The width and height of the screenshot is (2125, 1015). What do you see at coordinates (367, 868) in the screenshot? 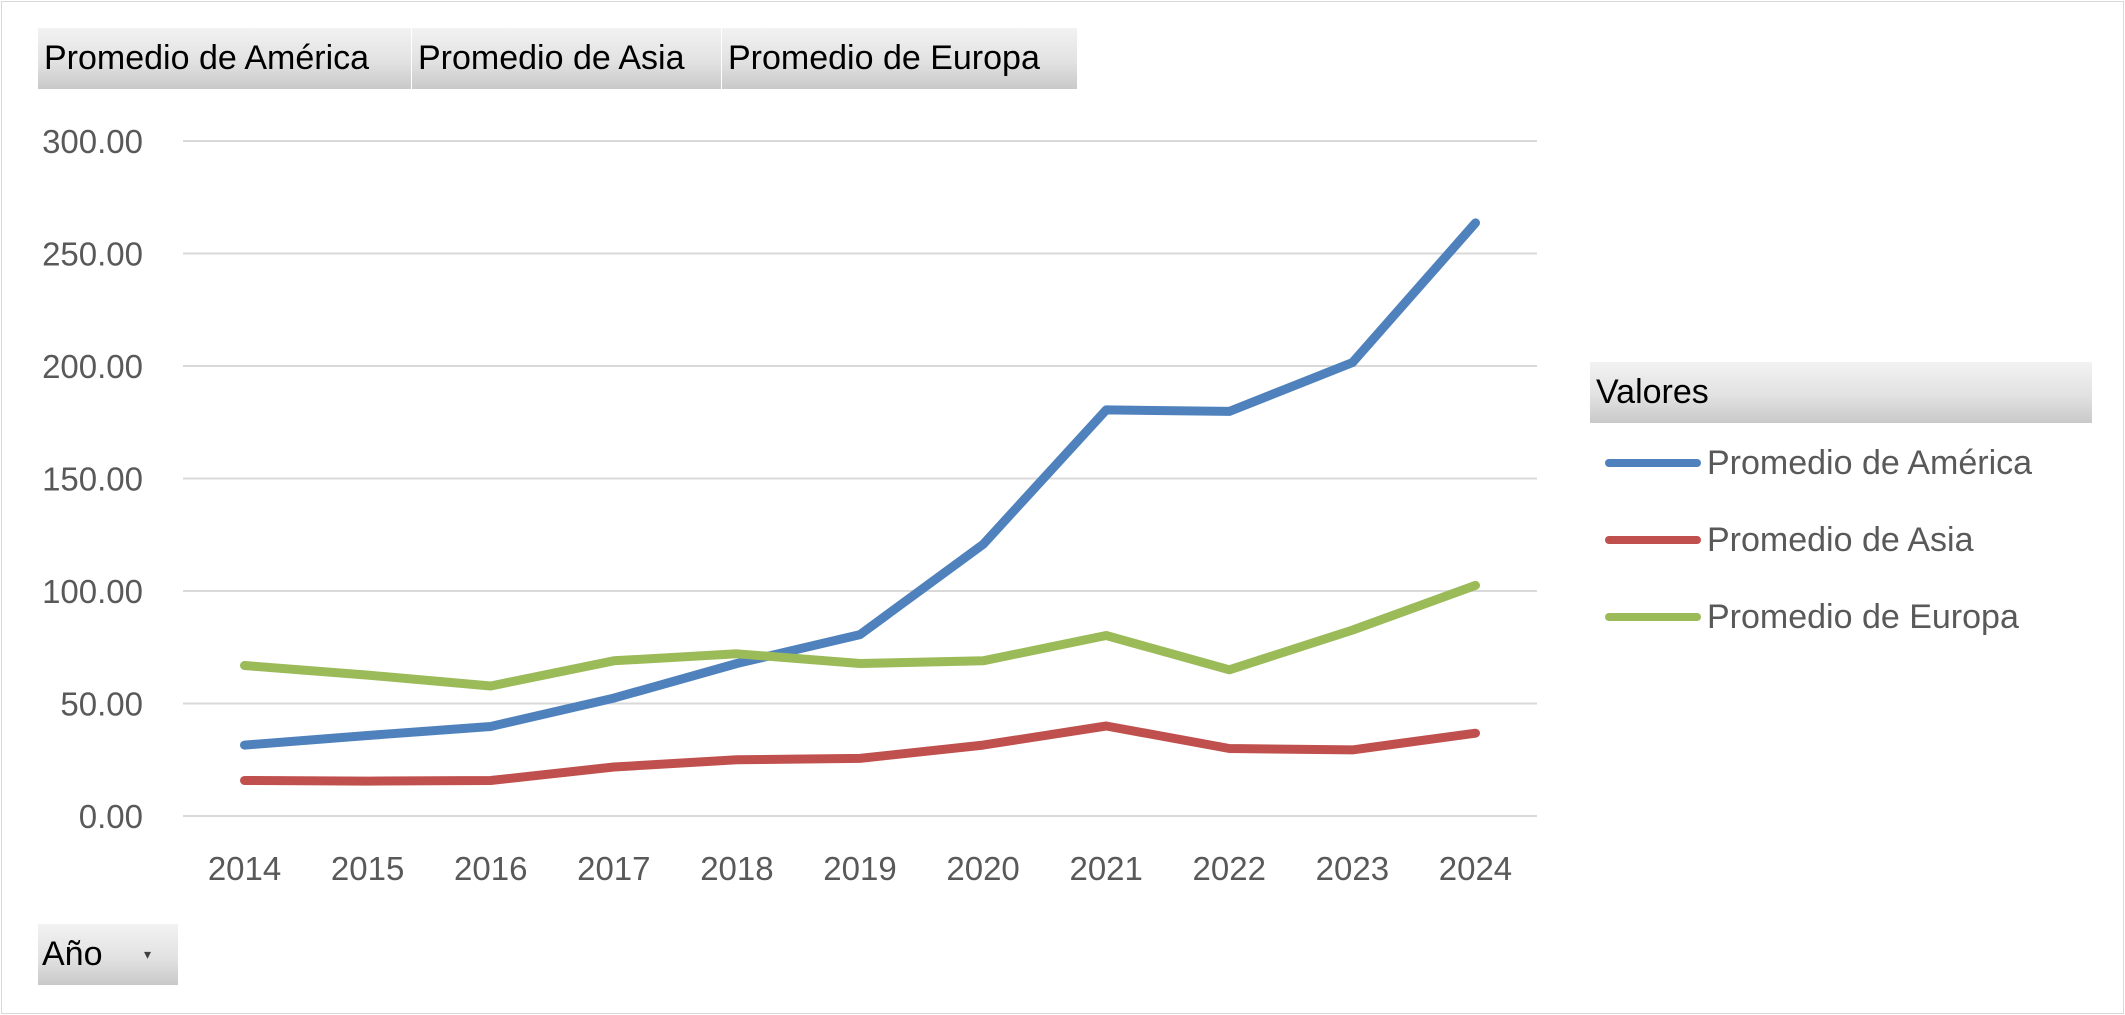
I see `x-tick-label: 2015` at bounding box center [367, 868].